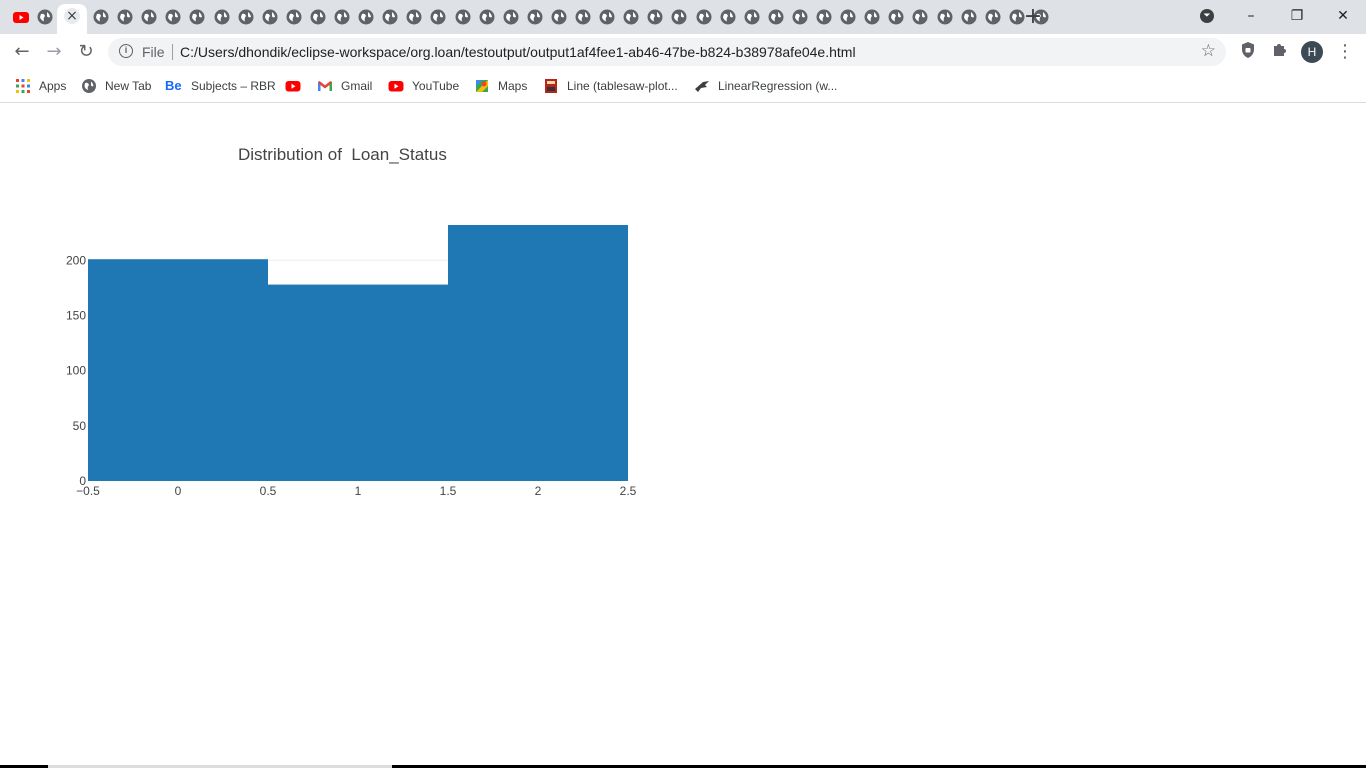 This screenshot has width=1366, height=768. What do you see at coordinates (357, 86) in the screenshot?
I see `bookmark-label: Gmail` at bounding box center [357, 86].